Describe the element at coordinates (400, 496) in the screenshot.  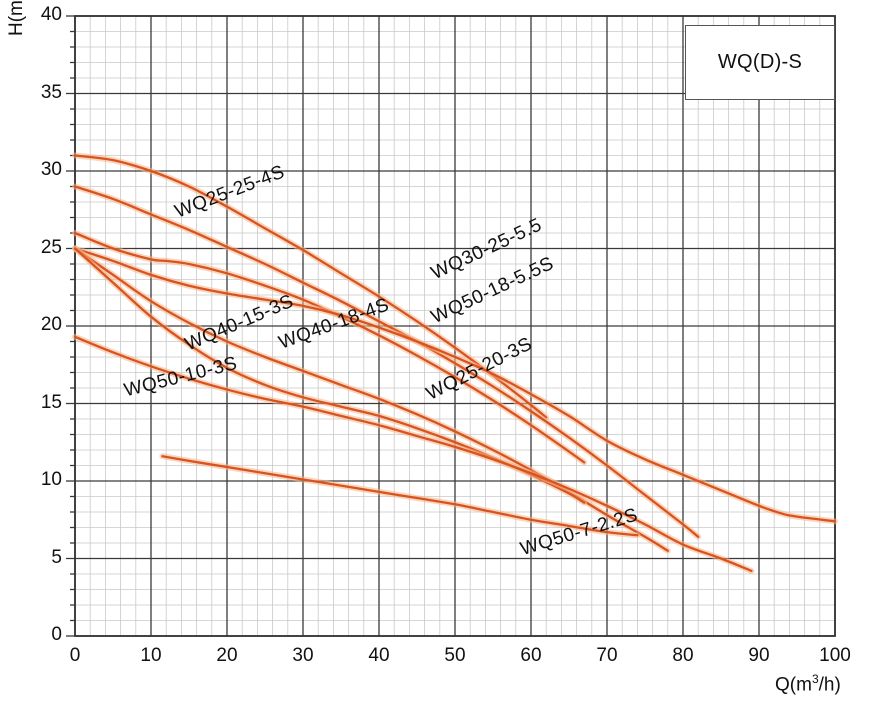
I see `curve-WQ50-7-2.2S` at that location.